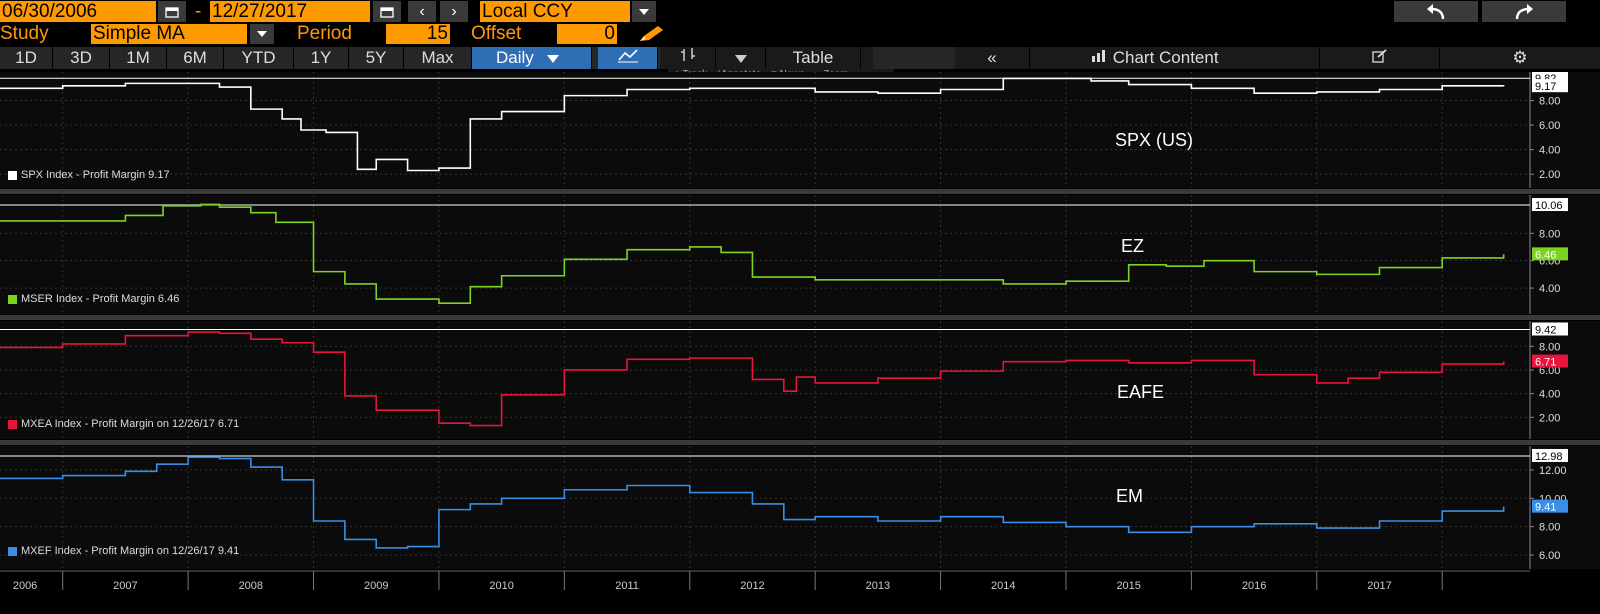 The image size is (1600, 614). Describe the element at coordinates (555, 11) in the screenshot. I see `currency-select: Local CCY` at that location.